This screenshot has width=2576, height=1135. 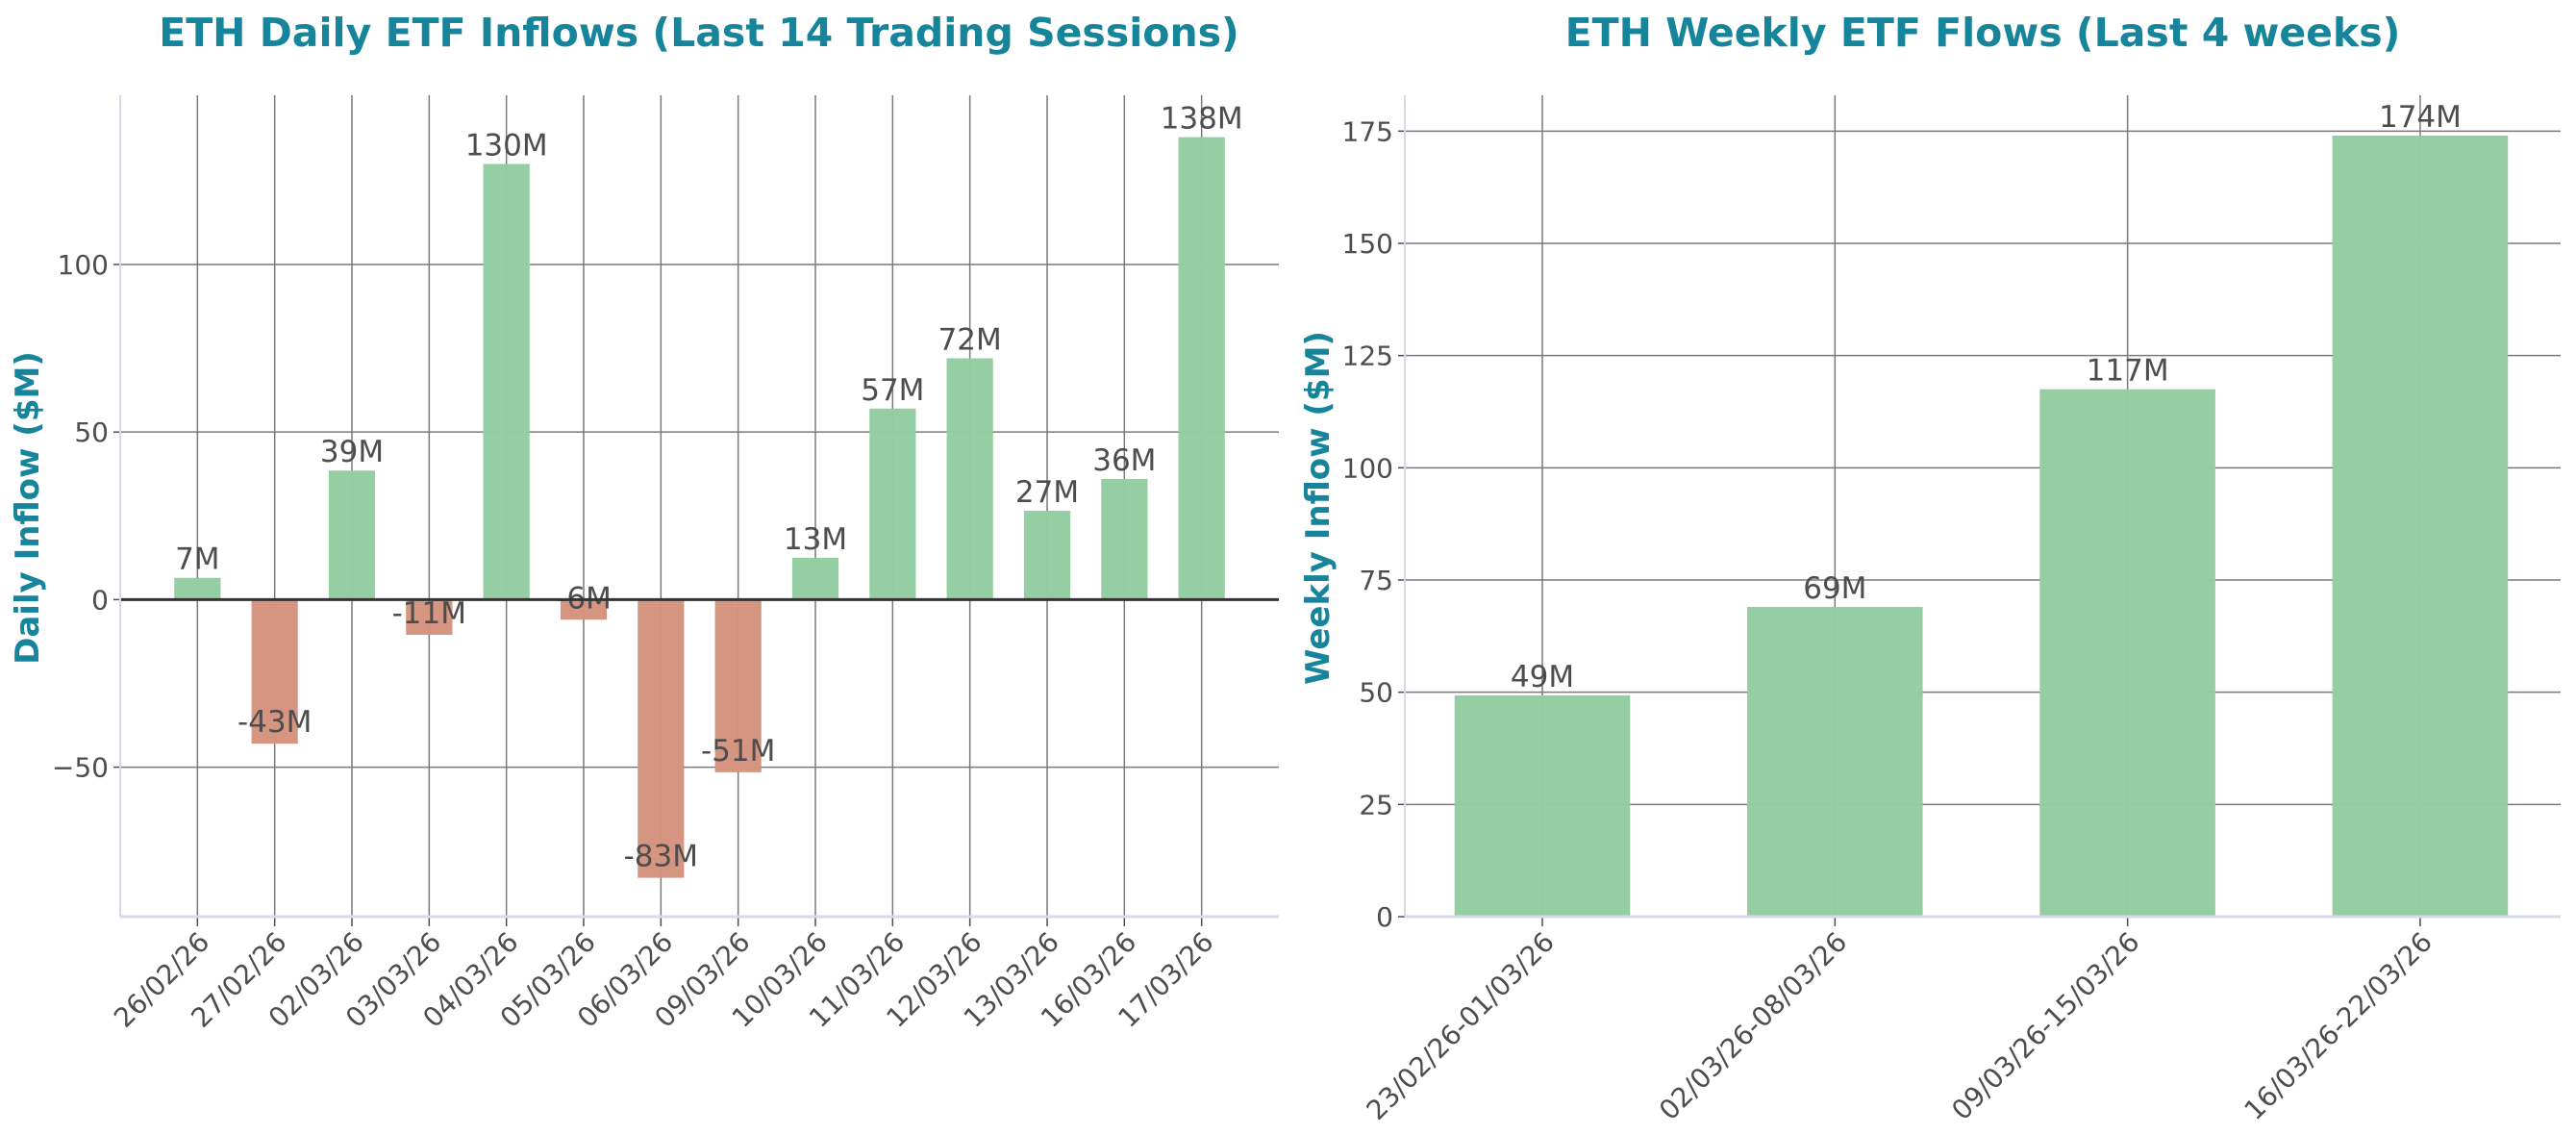 What do you see at coordinates (28, 508) in the screenshot?
I see `daily-y-axis-label: Daily Inflow ($M)` at bounding box center [28, 508].